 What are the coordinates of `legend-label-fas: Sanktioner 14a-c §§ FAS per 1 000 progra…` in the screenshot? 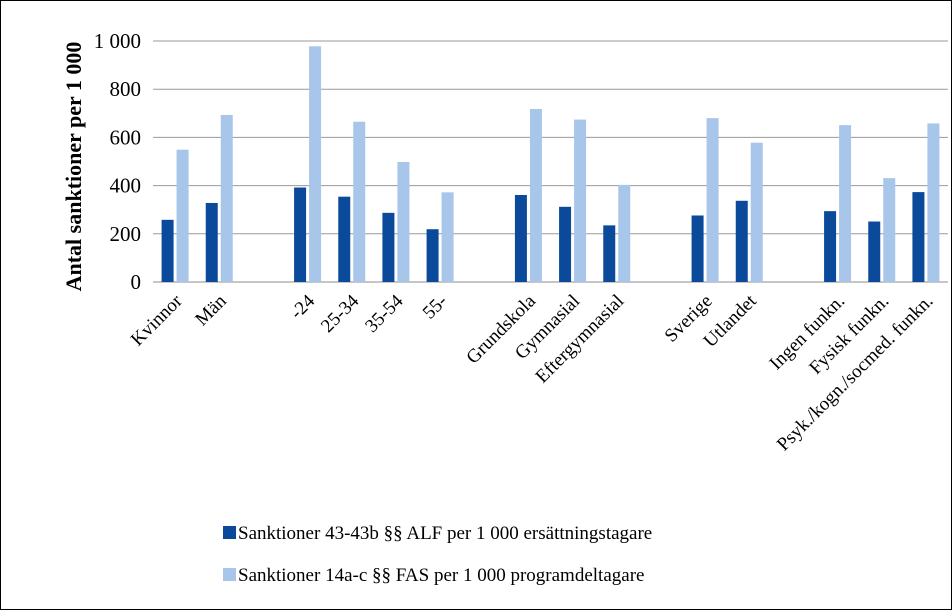 It's located at (441, 575).